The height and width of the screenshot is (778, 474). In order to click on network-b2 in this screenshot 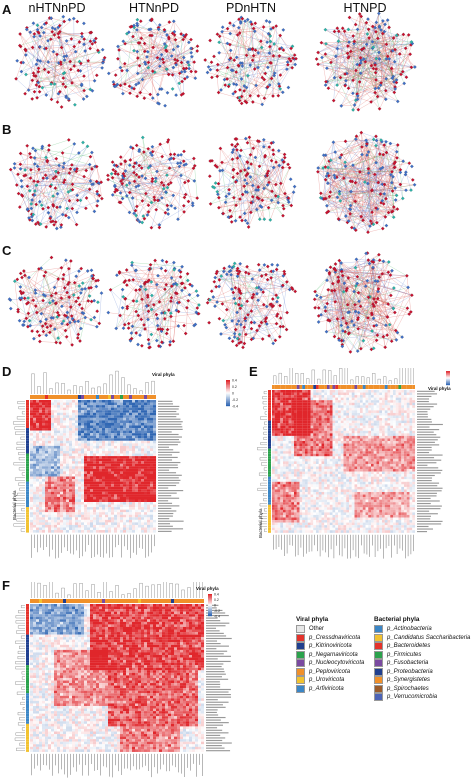, I will do `click(153, 182)`.